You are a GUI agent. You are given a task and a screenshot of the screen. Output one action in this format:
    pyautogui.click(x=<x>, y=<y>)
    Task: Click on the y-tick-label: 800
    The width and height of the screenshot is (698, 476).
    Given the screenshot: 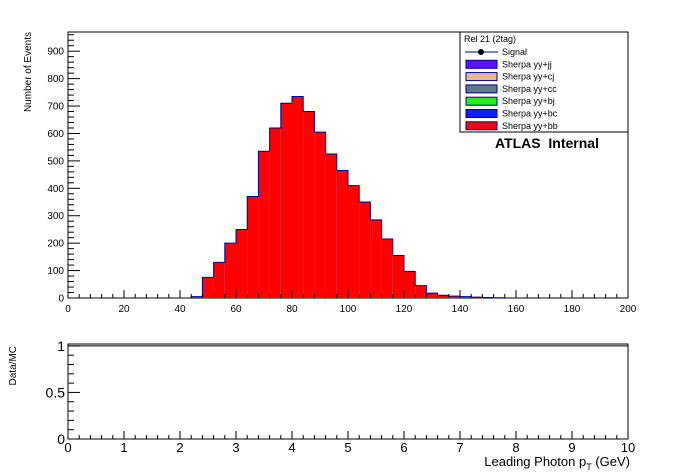 What is the action you would take?
    pyautogui.click(x=55, y=79)
    